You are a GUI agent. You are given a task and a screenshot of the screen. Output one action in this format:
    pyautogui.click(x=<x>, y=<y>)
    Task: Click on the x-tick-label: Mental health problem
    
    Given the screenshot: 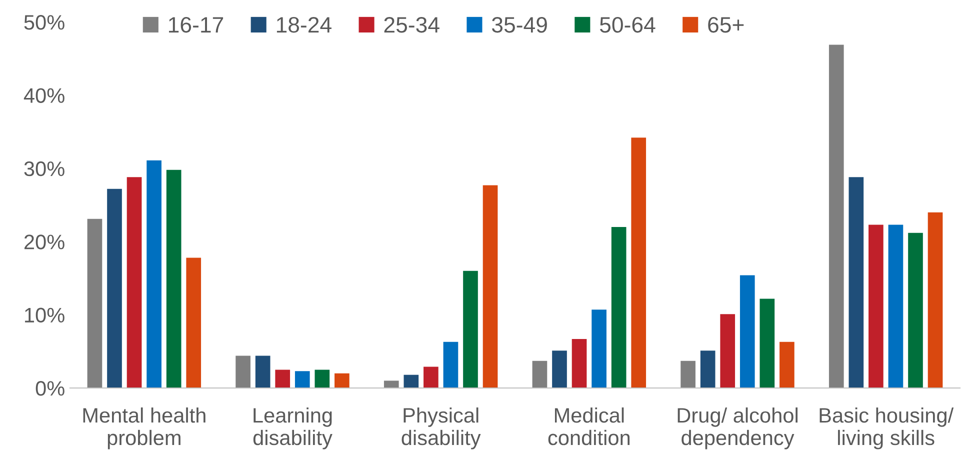 What is the action you would take?
    pyautogui.click(x=144, y=428)
    